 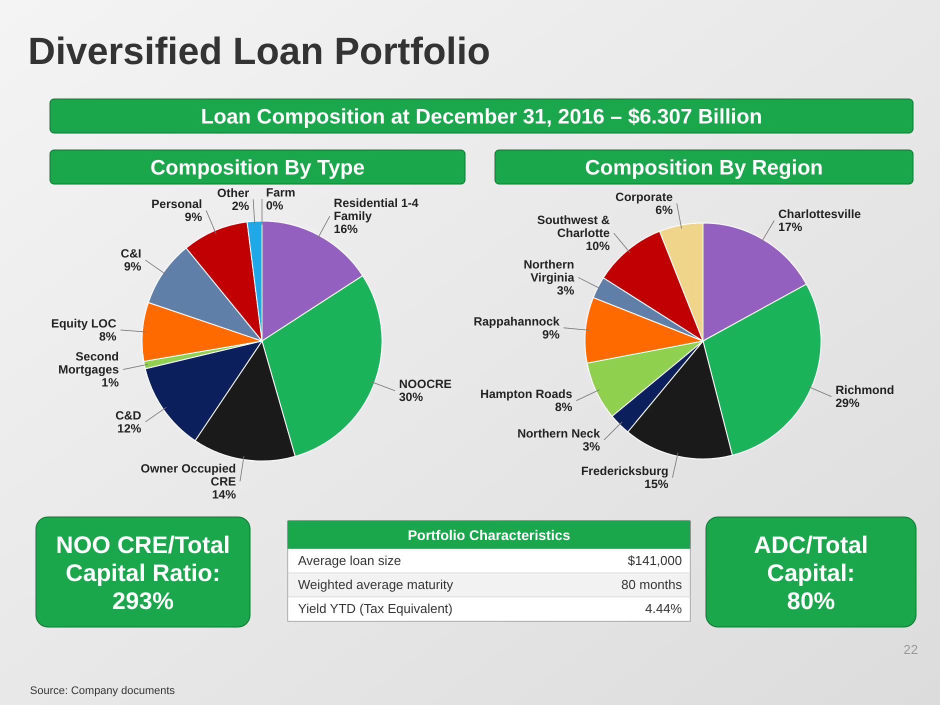 What do you see at coordinates (558, 433) in the screenshot?
I see `slice-label: Northern Neck` at bounding box center [558, 433].